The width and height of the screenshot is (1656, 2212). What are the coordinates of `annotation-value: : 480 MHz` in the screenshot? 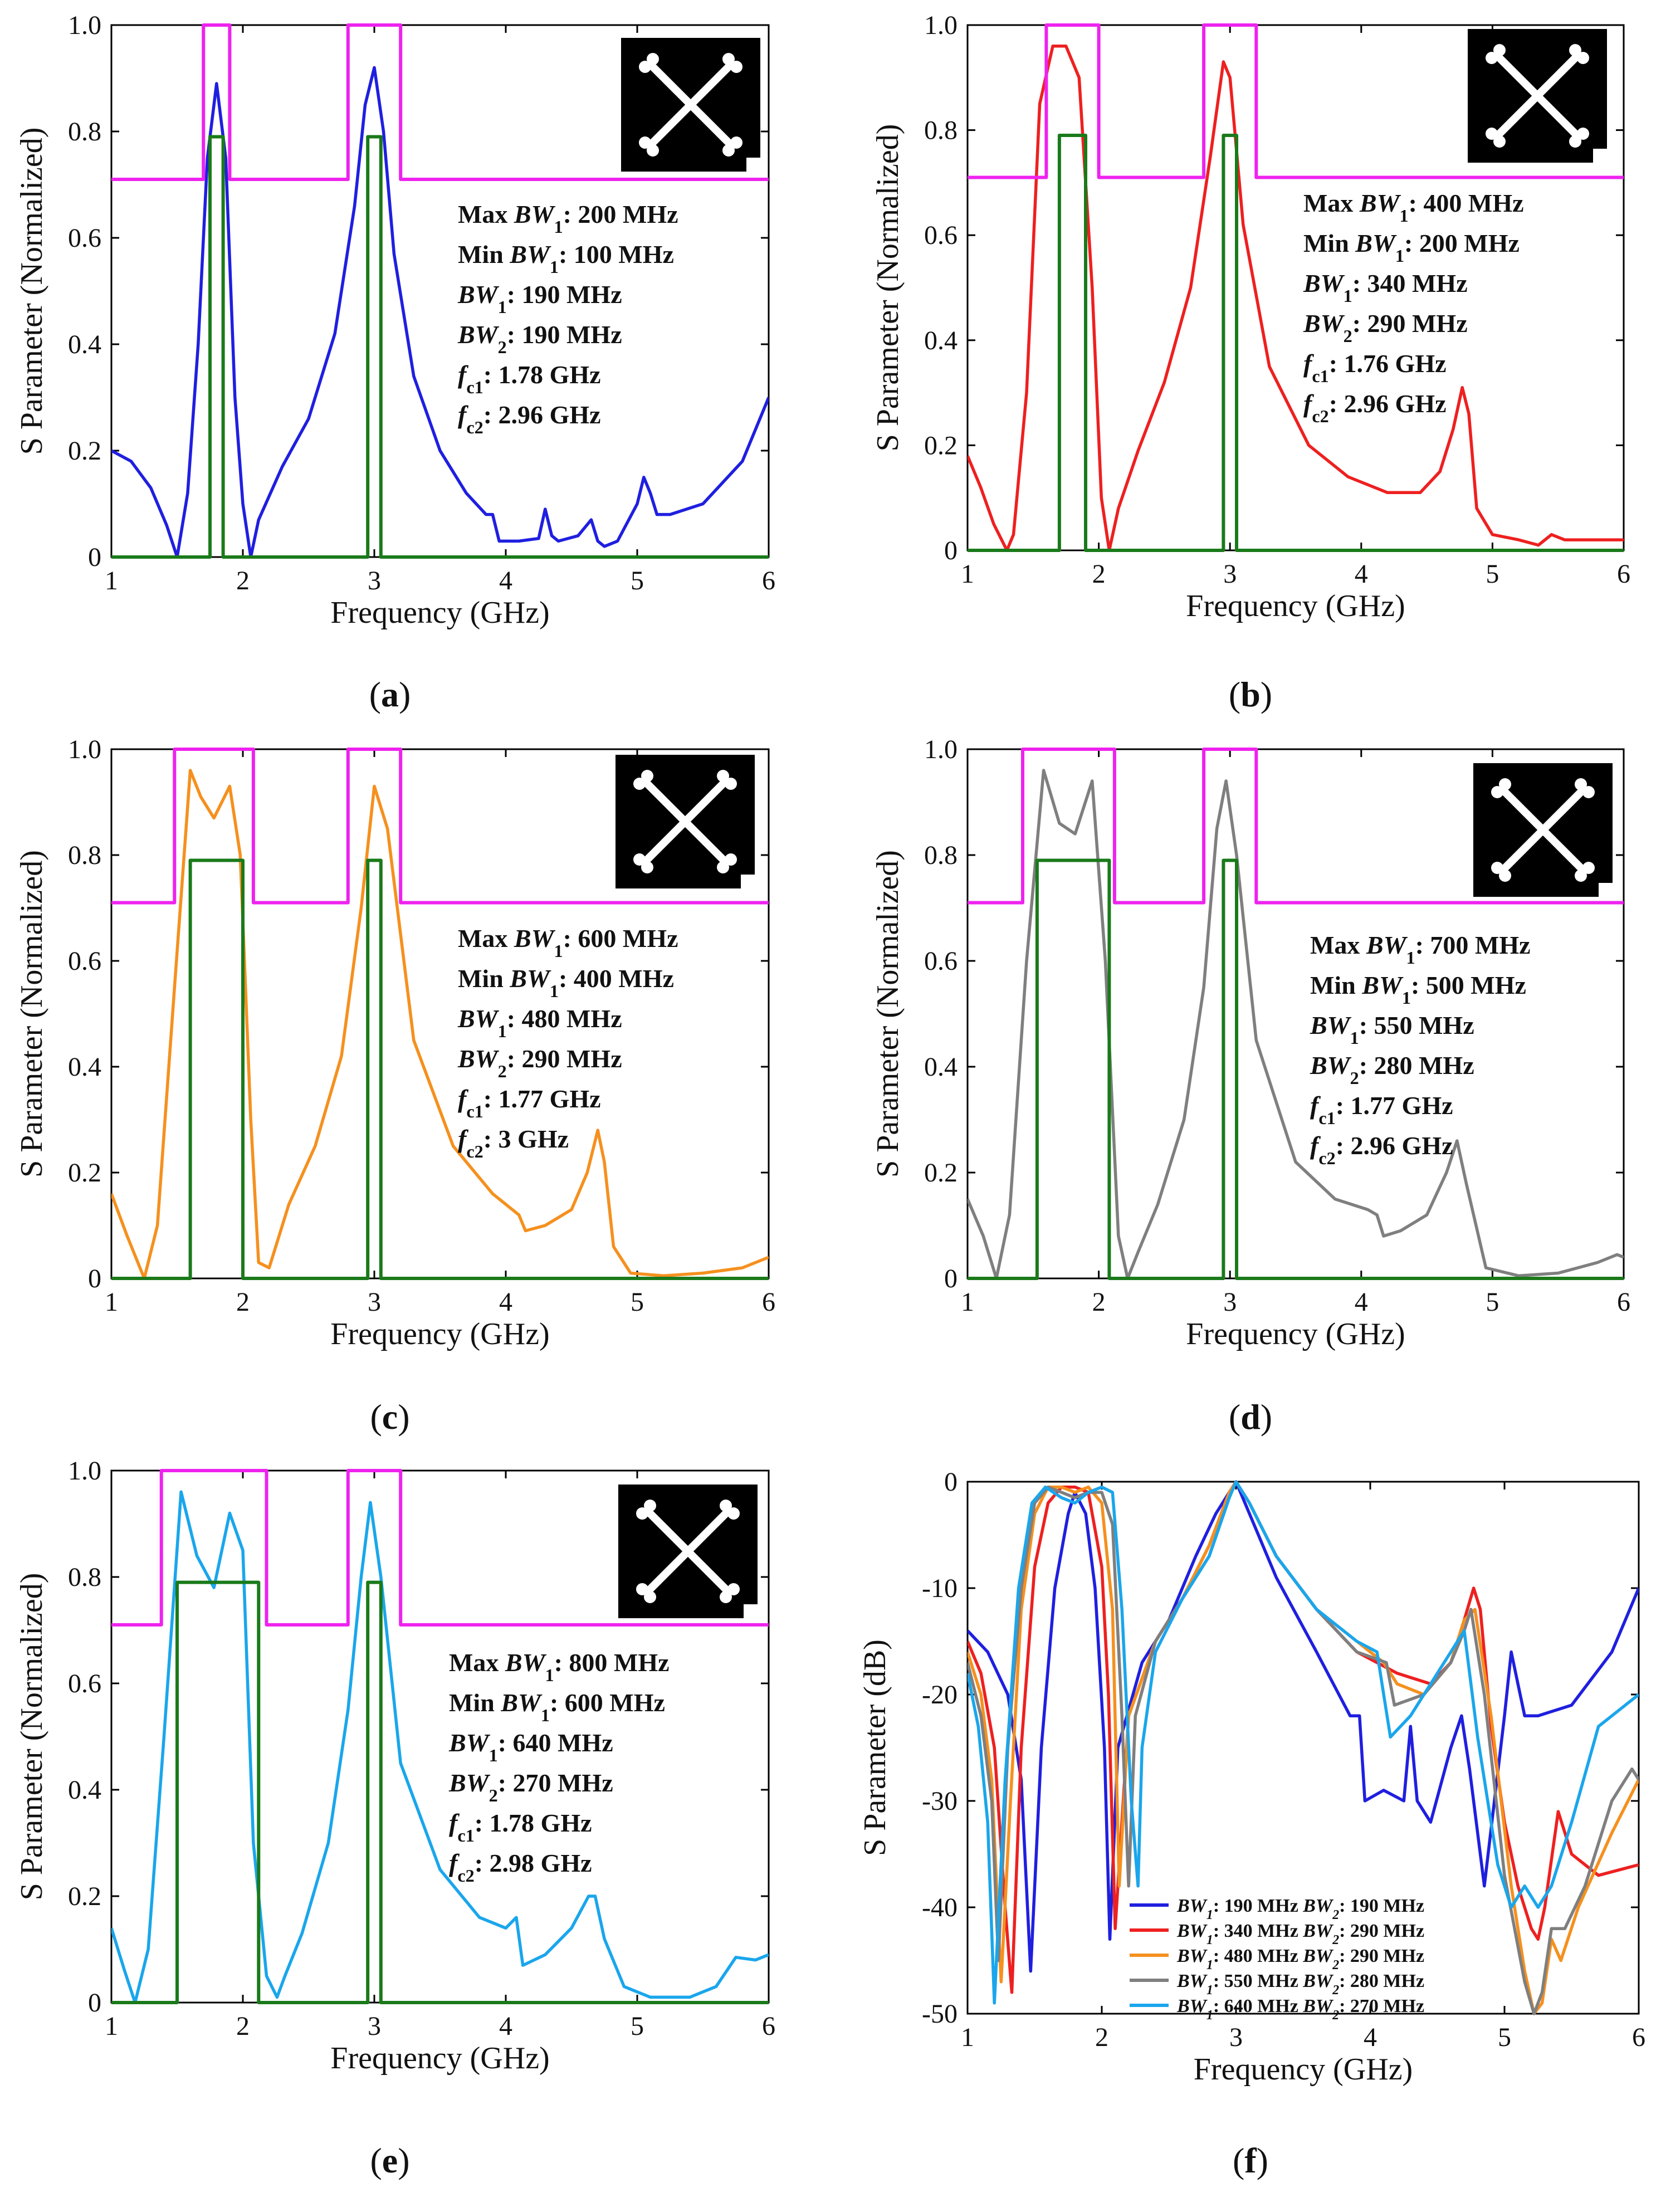 It's located at (564, 1018).